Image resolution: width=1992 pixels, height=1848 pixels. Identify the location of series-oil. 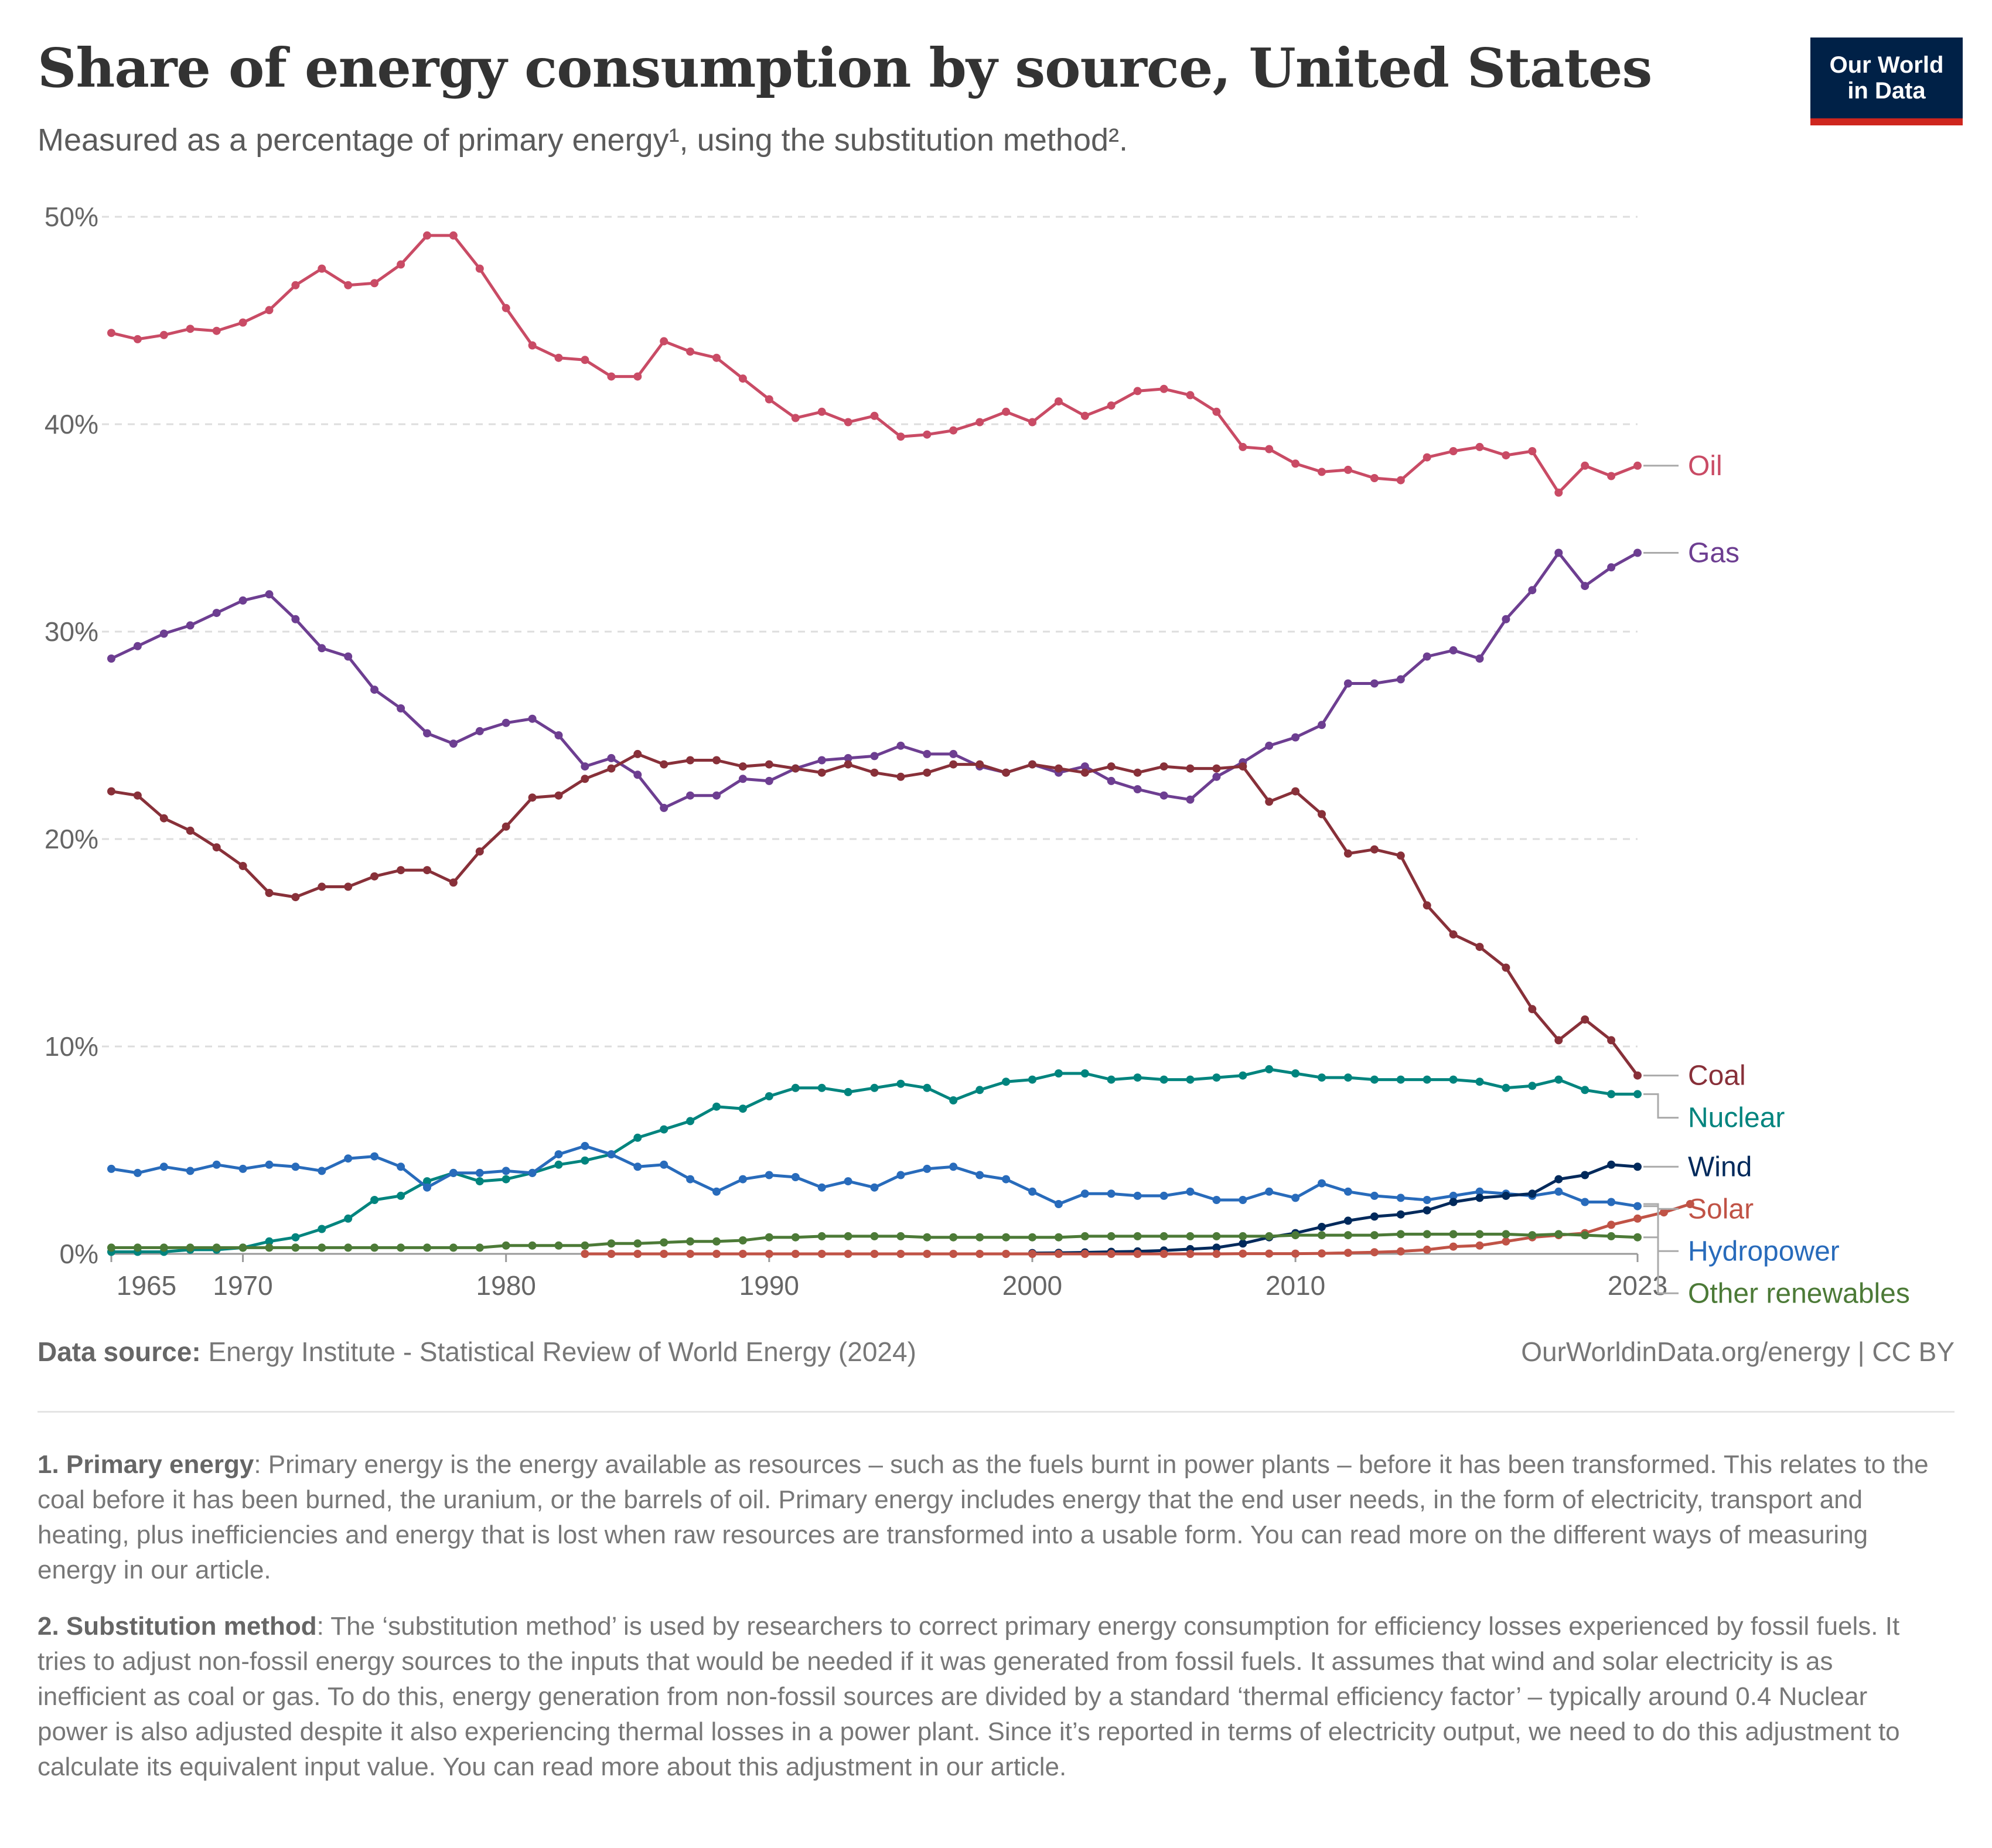
(874, 364).